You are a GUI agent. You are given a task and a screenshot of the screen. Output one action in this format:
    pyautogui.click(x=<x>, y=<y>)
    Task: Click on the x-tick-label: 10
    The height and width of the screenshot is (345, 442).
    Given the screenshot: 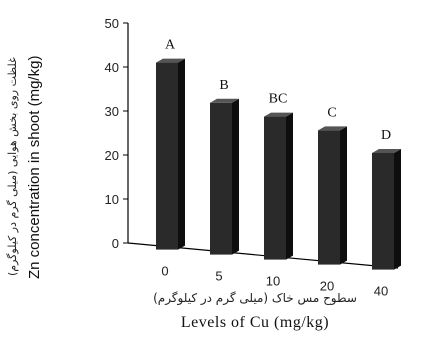 What is the action you would take?
    pyautogui.click(x=273, y=281)
    